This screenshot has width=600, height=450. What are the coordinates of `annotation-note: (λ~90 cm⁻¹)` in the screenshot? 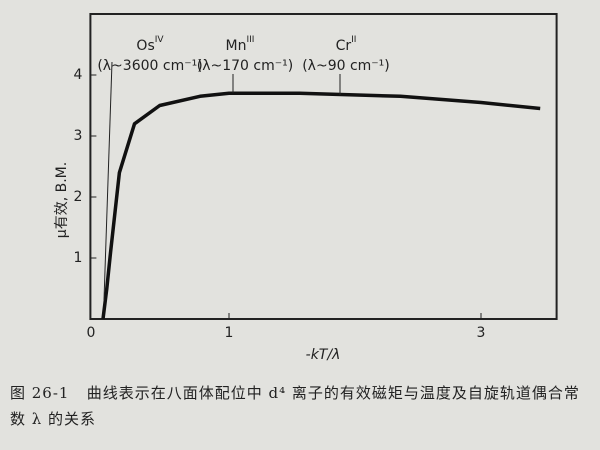 It's located at (346, 66).